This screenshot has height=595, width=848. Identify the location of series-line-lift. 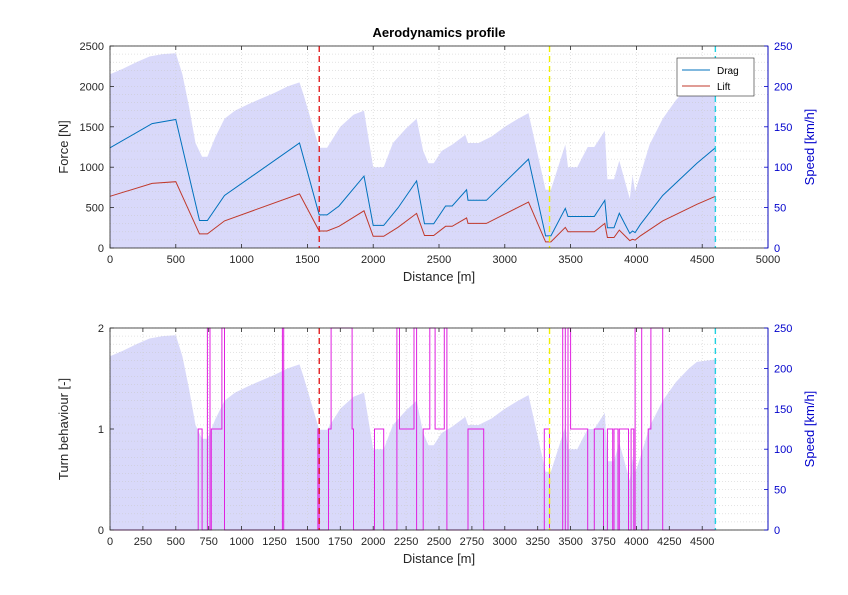
(412, 212).